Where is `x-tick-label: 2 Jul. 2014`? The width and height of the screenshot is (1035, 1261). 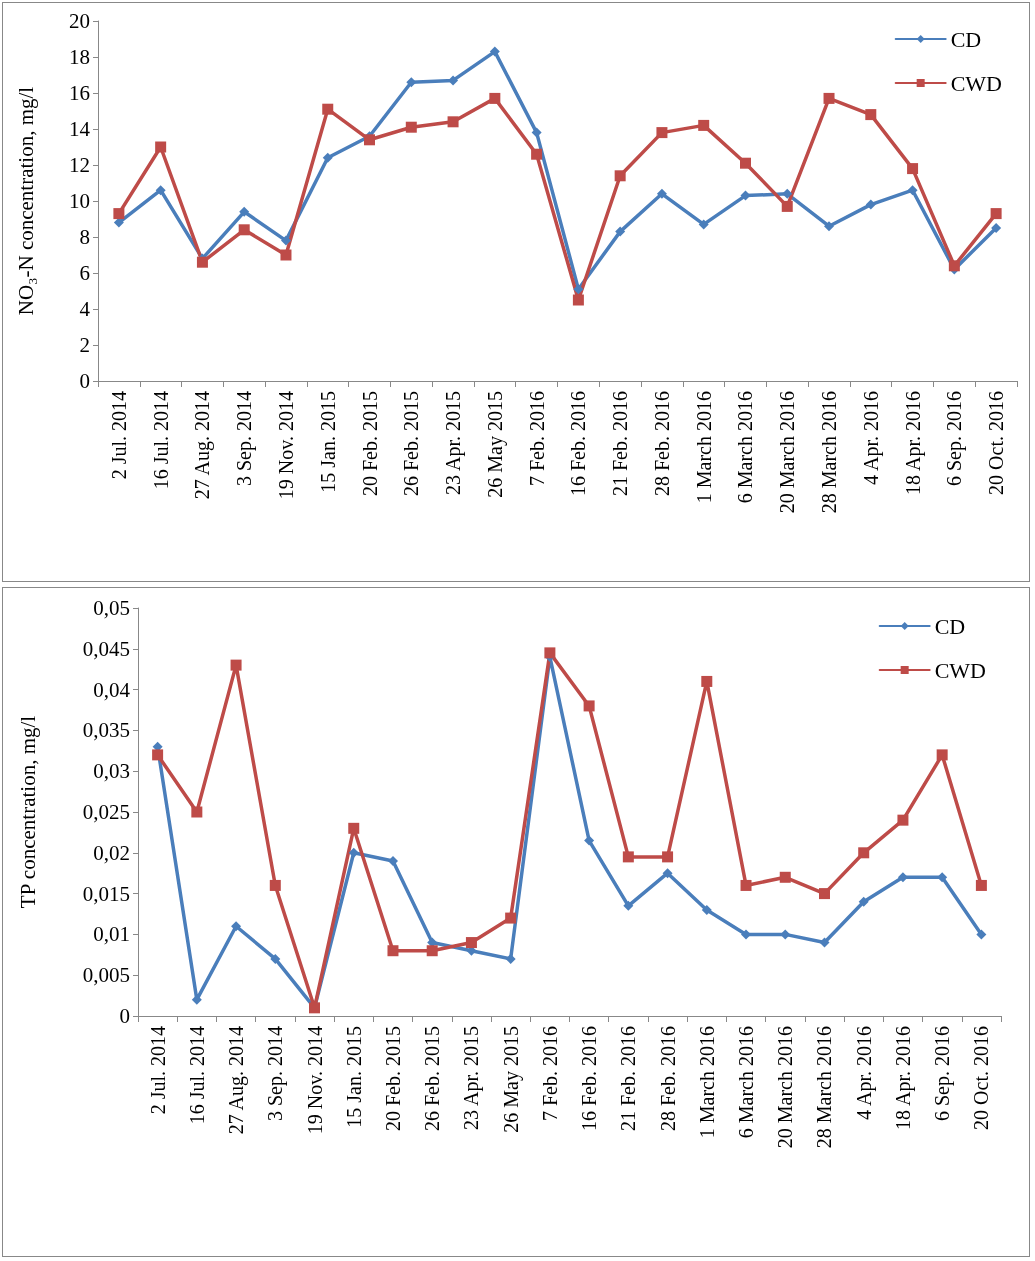
x-tick-label: 2 Jul. 2014 is located at coordinates (118, 435).